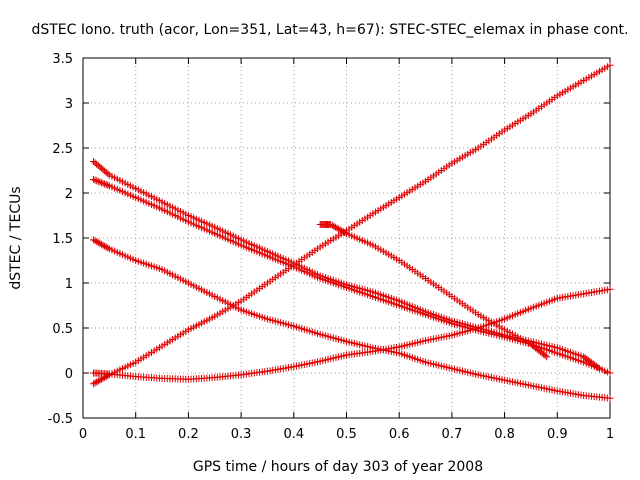 This screenshot has width=640, height=480. What do you see at coordinates (83, 434) in the screenshot?
I see `x-tick-label: 0` at bounding box center [83, 434].